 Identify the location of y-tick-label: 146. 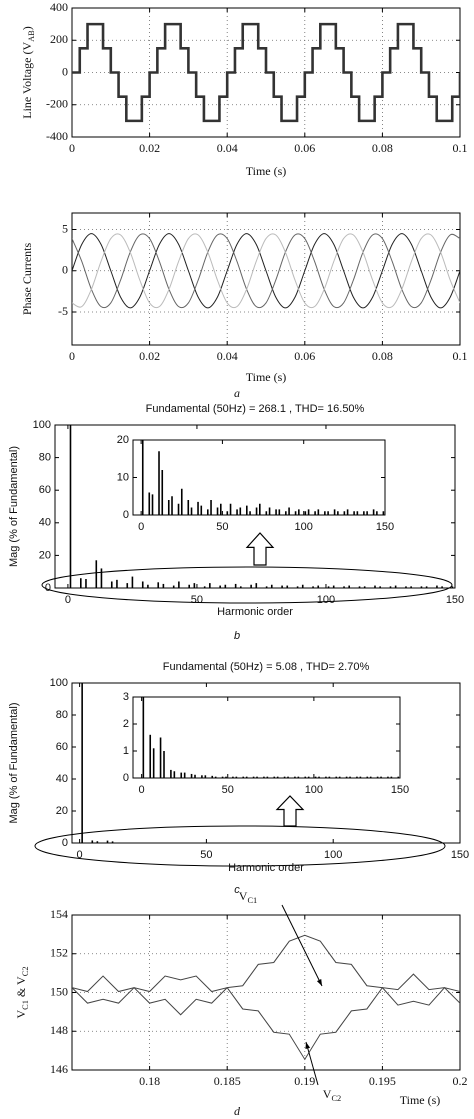
(59, 1069).